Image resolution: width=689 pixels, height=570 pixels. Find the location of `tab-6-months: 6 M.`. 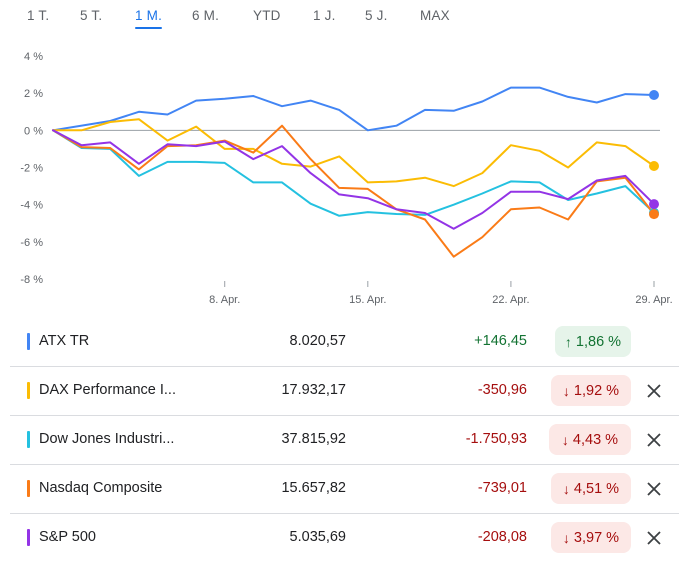

tab-6-months: 6 M. is located at coordinates (206, 15).